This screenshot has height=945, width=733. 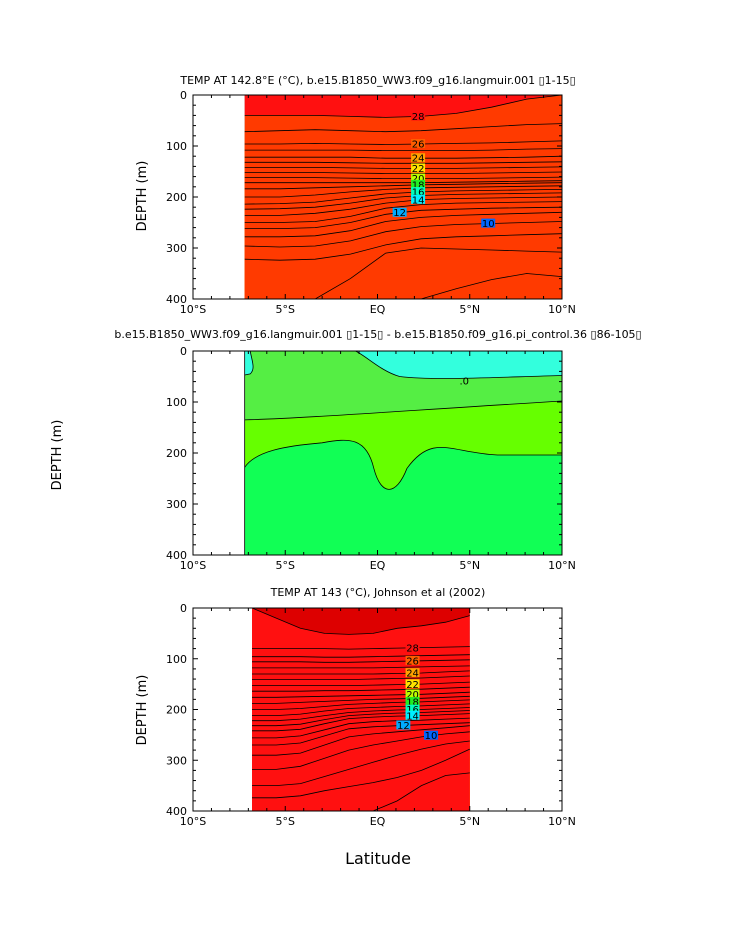 I want to click on y-tick-label: 400, so click(x=176, y=299).